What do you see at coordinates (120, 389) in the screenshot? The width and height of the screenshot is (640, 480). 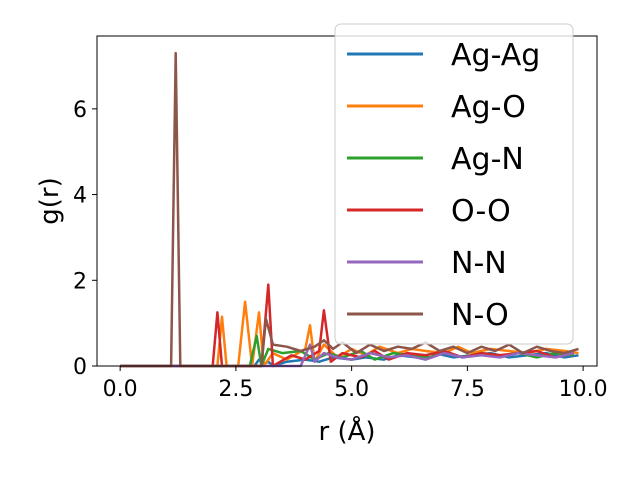 I see `x-tick-label: 0.0` at bounding box center [120, 389].